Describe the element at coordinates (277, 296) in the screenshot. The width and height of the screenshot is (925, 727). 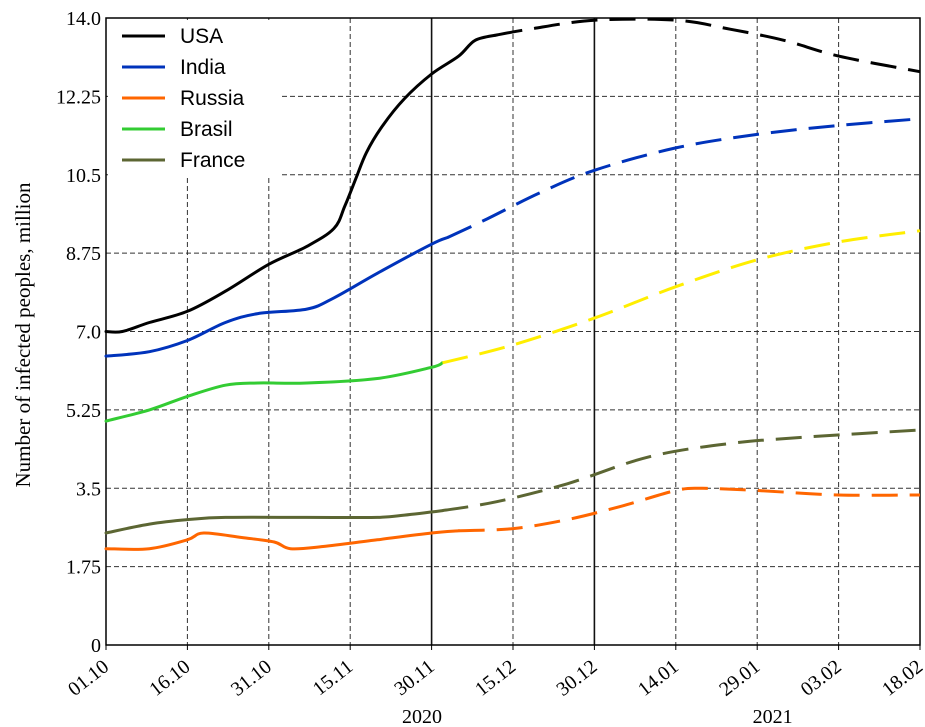
I see `series-line-india-observed` at that location.